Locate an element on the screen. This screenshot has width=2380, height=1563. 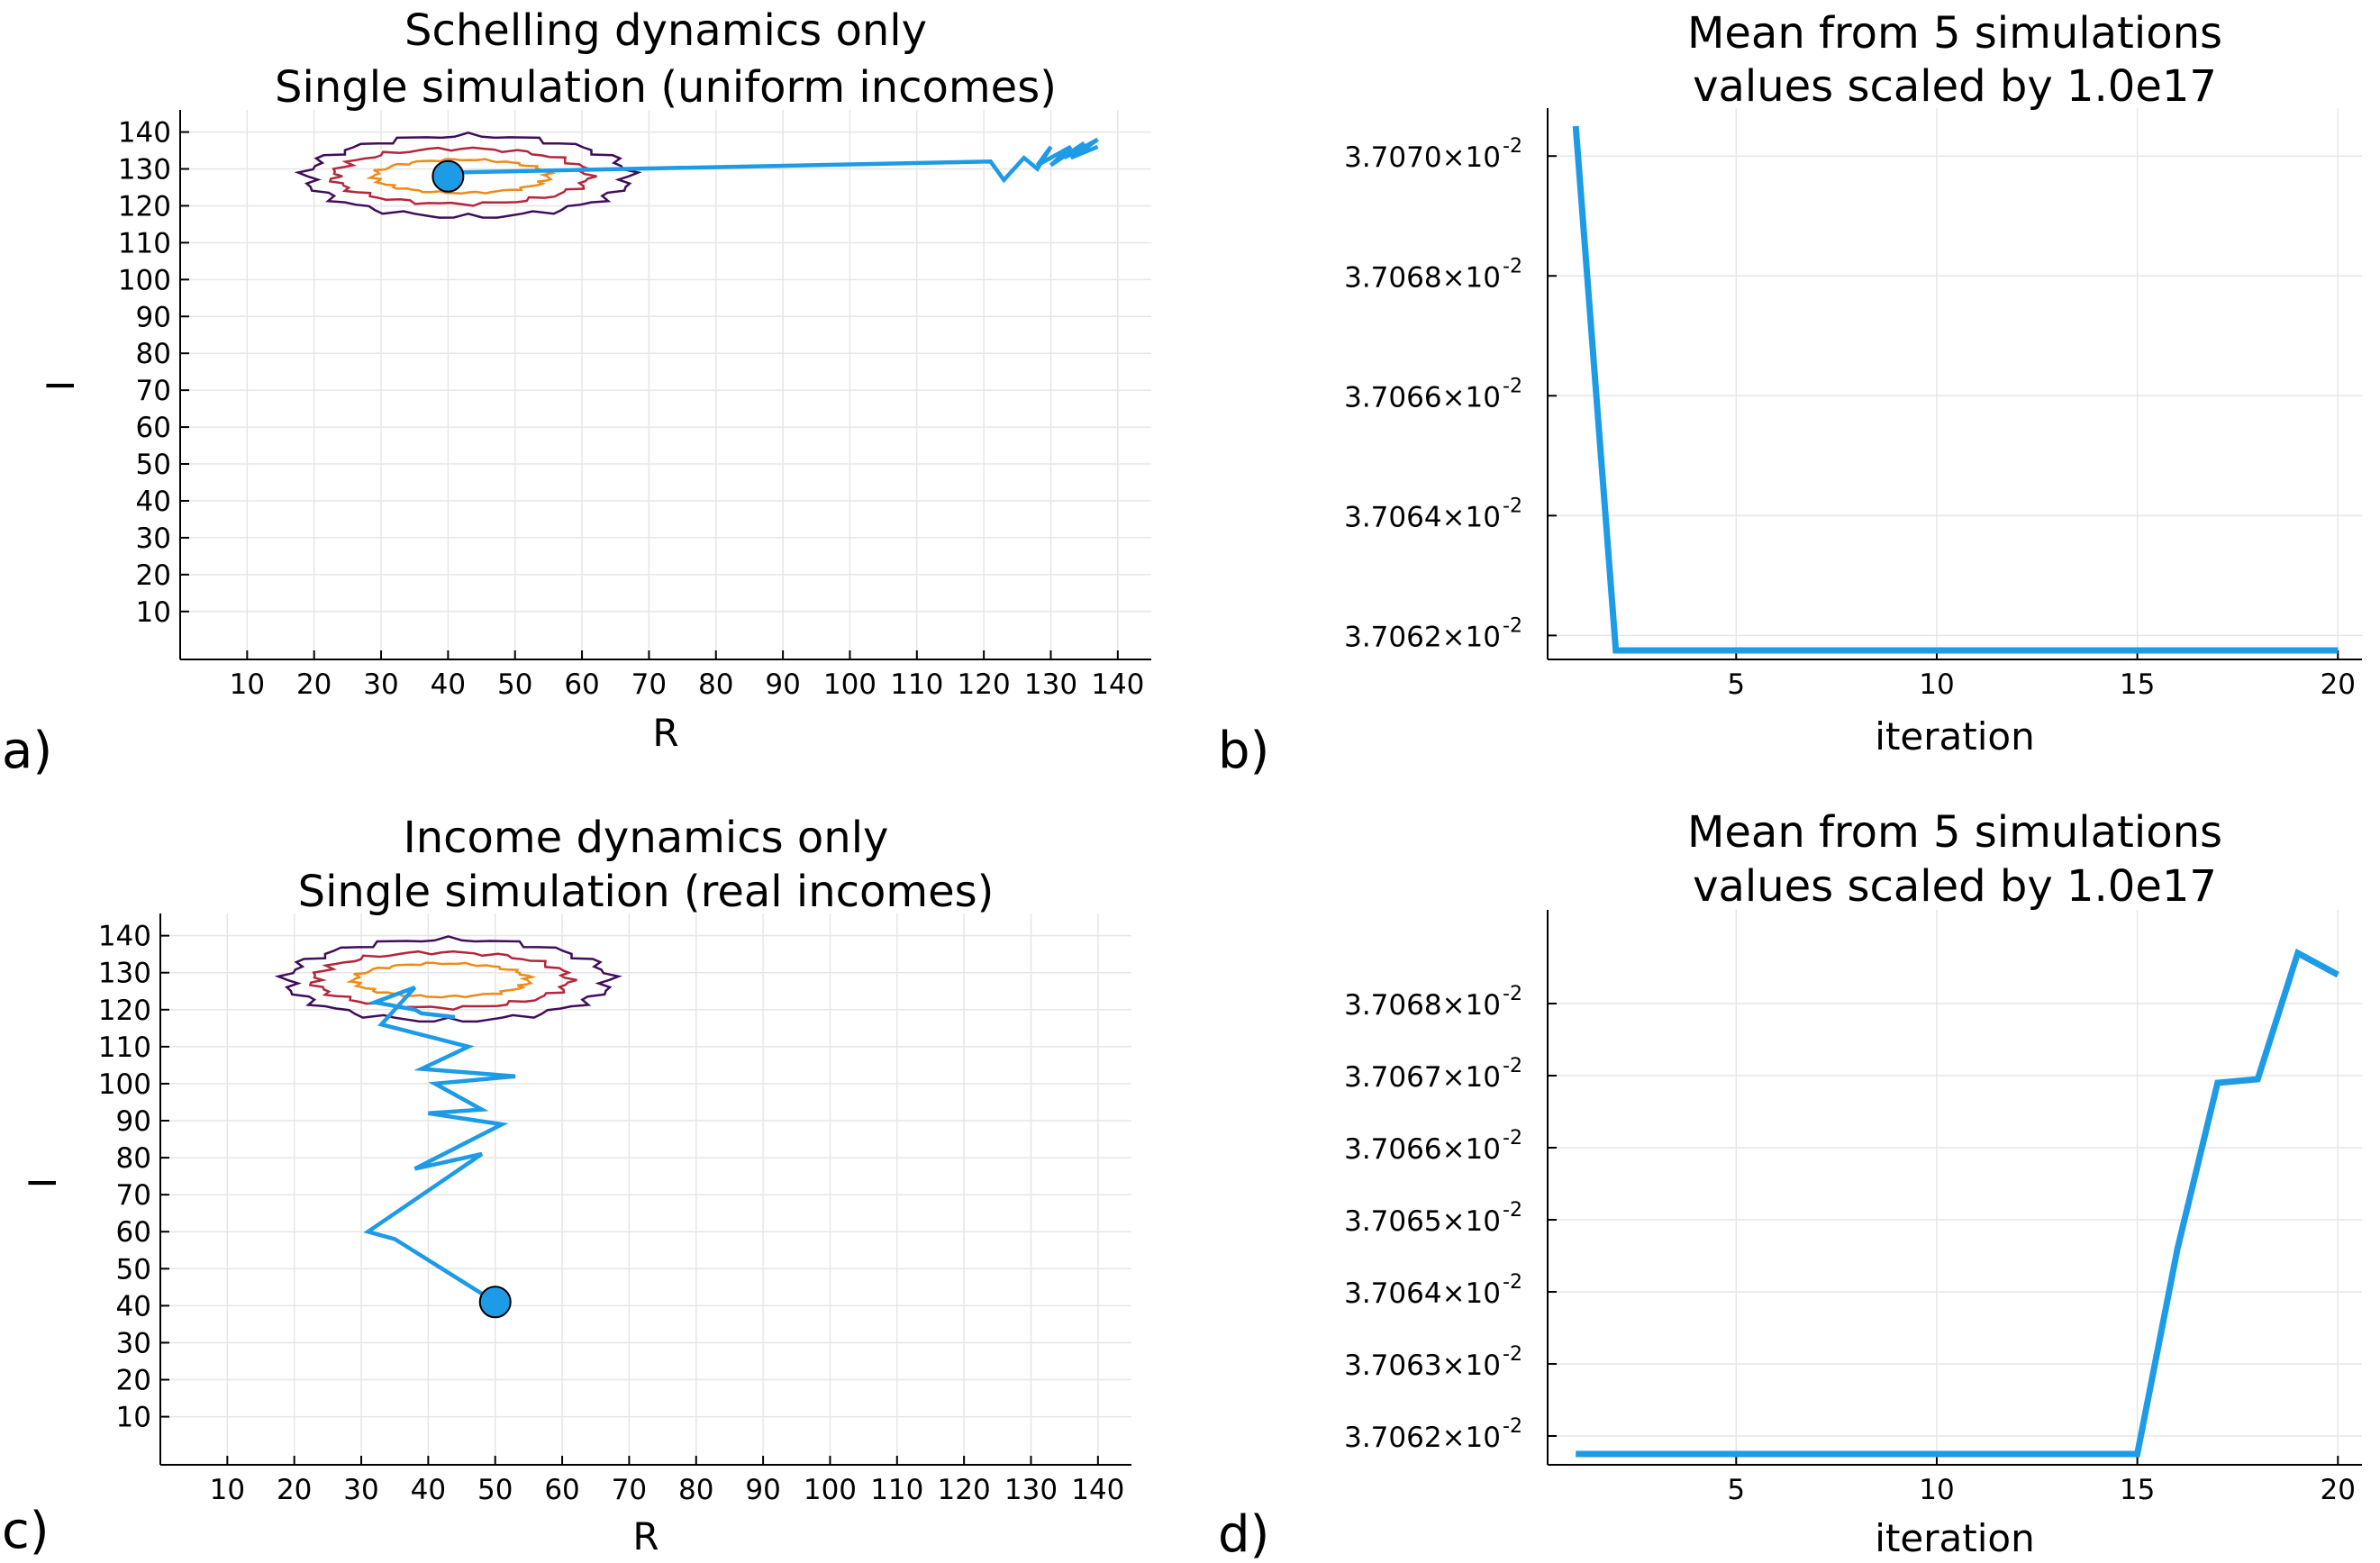
x-tick-label: 40 is located at coordinates (449, 684).